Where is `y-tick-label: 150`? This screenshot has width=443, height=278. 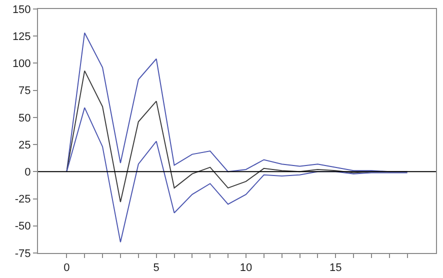 y-tick-label: 150 is located at coordinates (21, 10).